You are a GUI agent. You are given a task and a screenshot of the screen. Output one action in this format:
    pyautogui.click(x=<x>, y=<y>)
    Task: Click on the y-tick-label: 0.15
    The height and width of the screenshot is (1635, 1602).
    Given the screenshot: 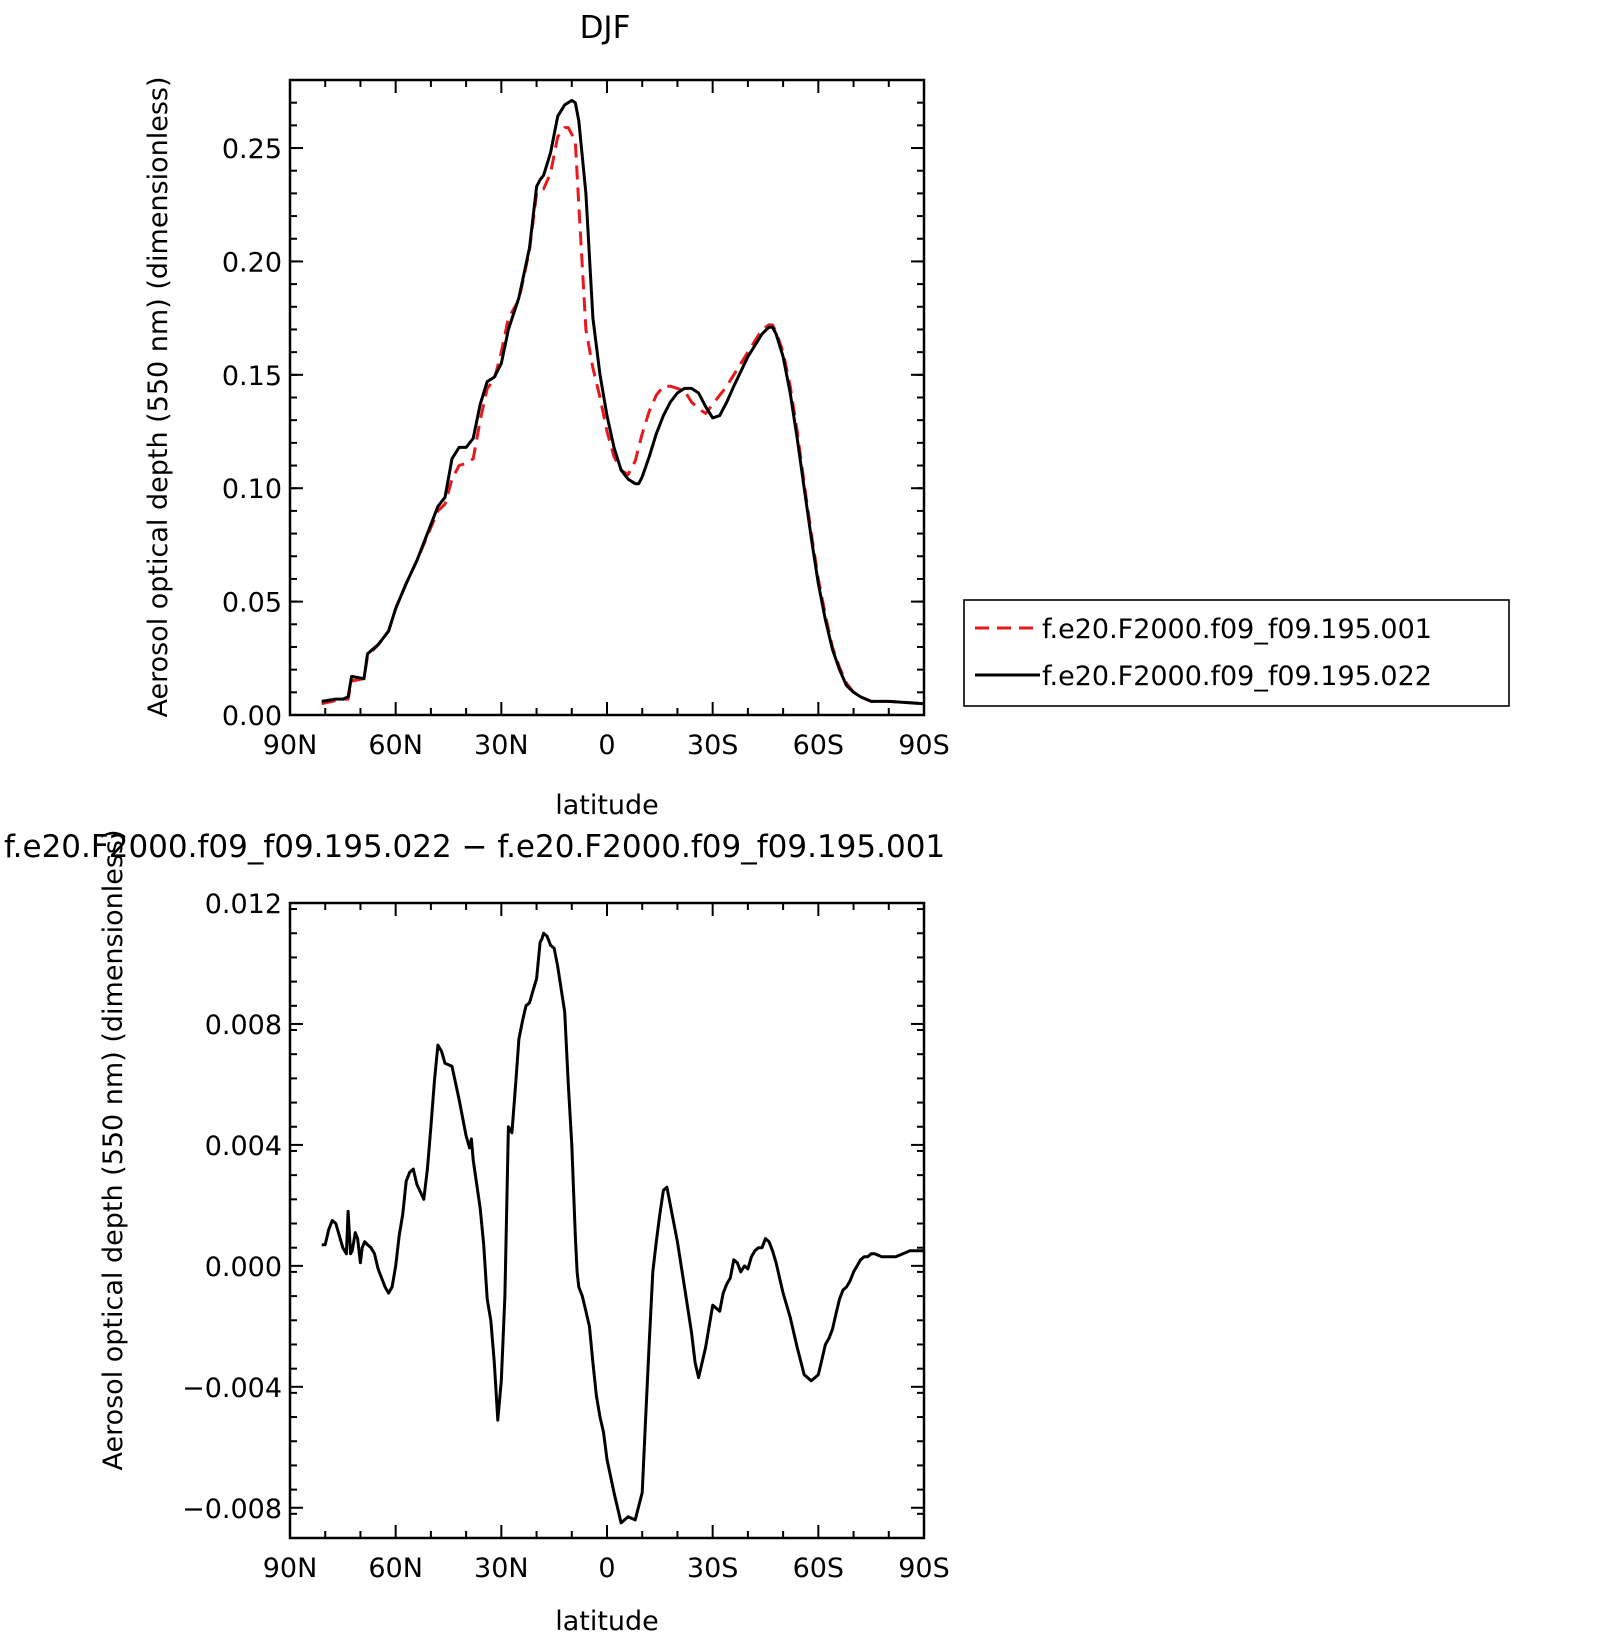 What is the action you would take?
    pyautogui.click(x=252, y=376)
    